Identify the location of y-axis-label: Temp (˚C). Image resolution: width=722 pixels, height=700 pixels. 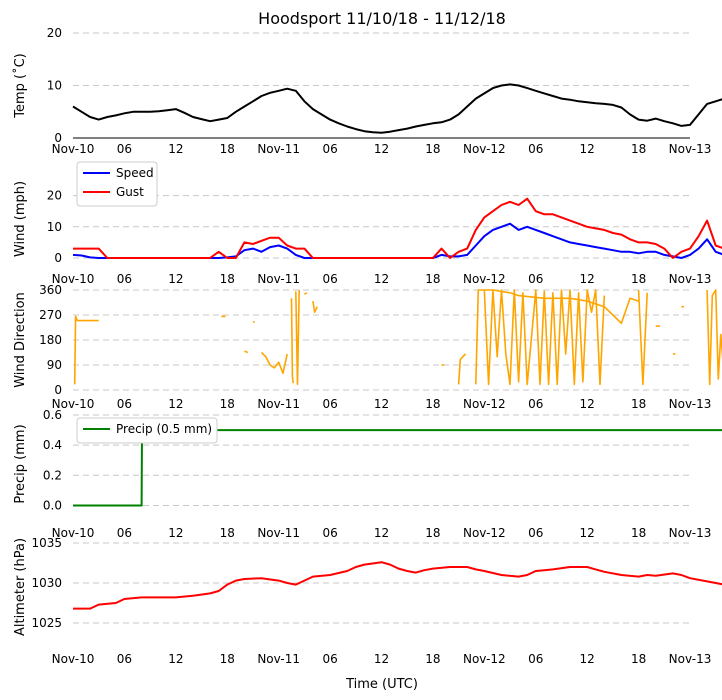
(20, 86).